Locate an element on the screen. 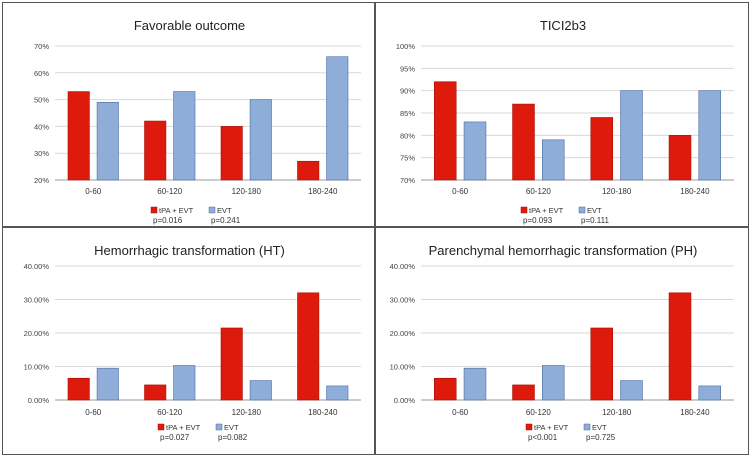  pvalue-tpa-evt: p=0.016 is located at coordinates (168, 220).